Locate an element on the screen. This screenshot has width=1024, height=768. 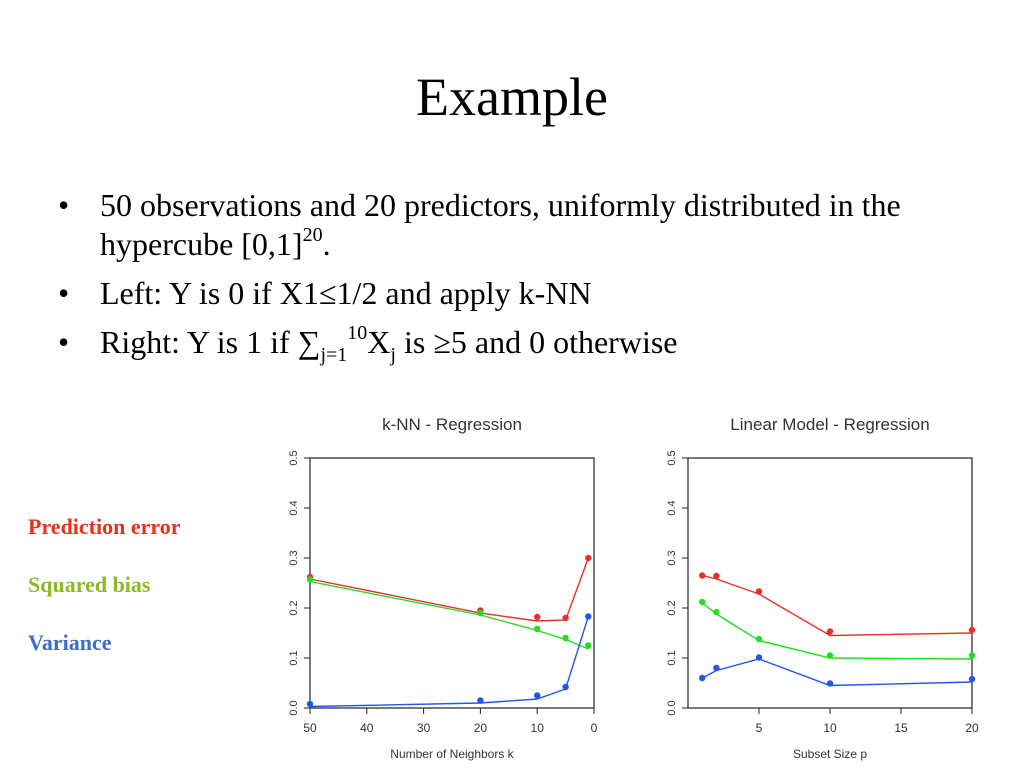
chart-title: Linear Model - Regression is located at coordinates (829, 424).